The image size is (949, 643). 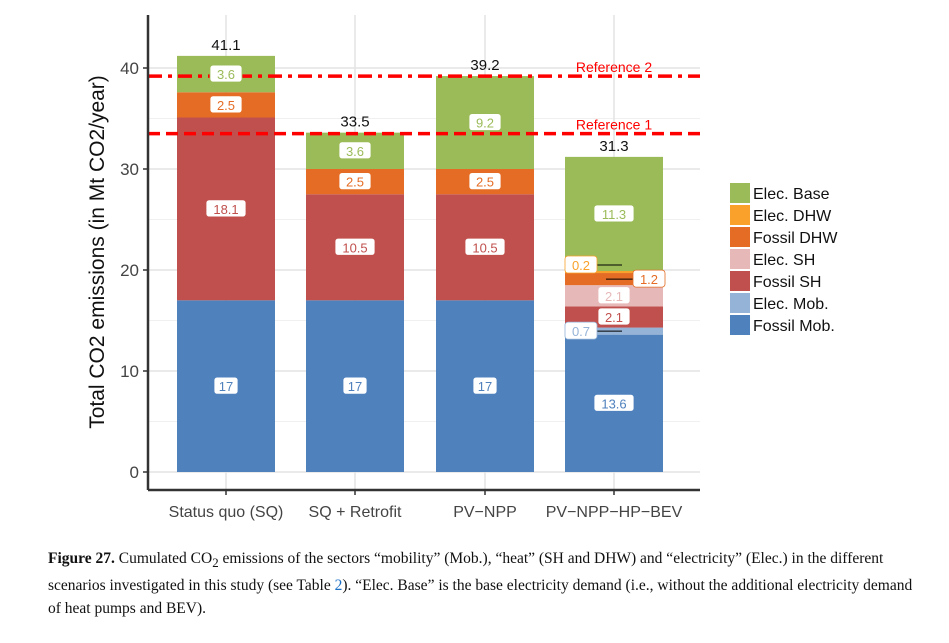 What do you see at coordinates (614, 67) in the screenshot?
I see `reference-label: Reference 2` at bounding box center [614, 67].